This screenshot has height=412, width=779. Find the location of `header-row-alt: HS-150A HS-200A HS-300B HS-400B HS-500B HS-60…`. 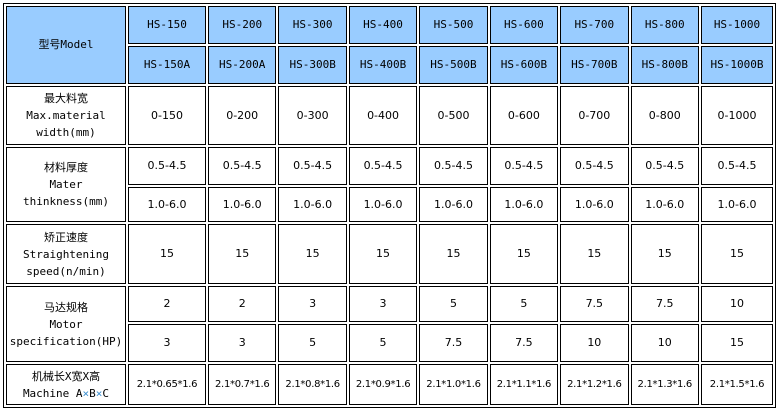

header-row-alt: HS-150A HS-200A HS-300B HS-400B HS-500B HS-60… is located at coordinates (389, 65).